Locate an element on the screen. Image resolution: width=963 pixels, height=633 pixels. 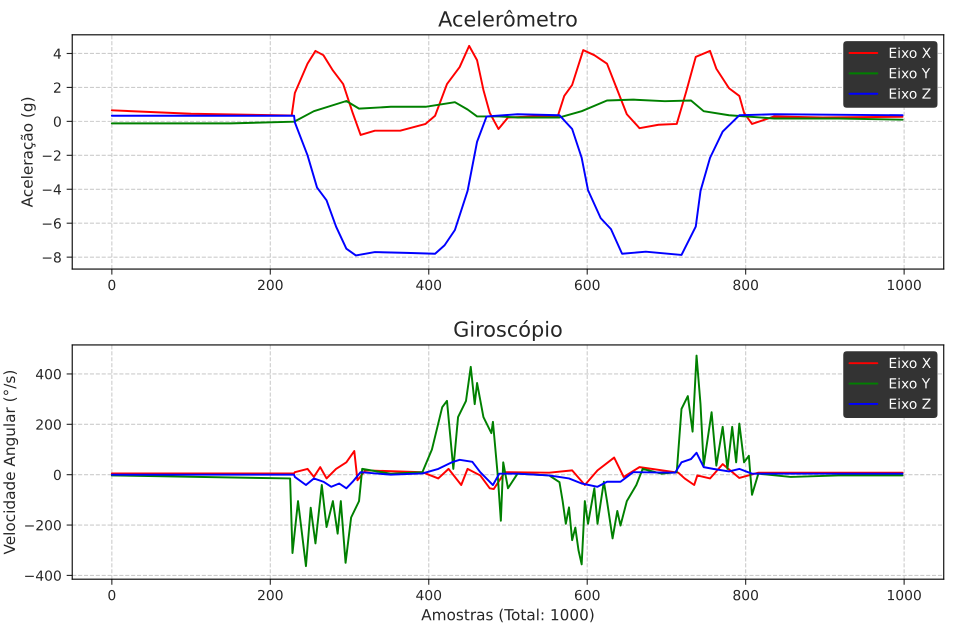
y-tick-label: −8 is located at coordinates (51, 257).